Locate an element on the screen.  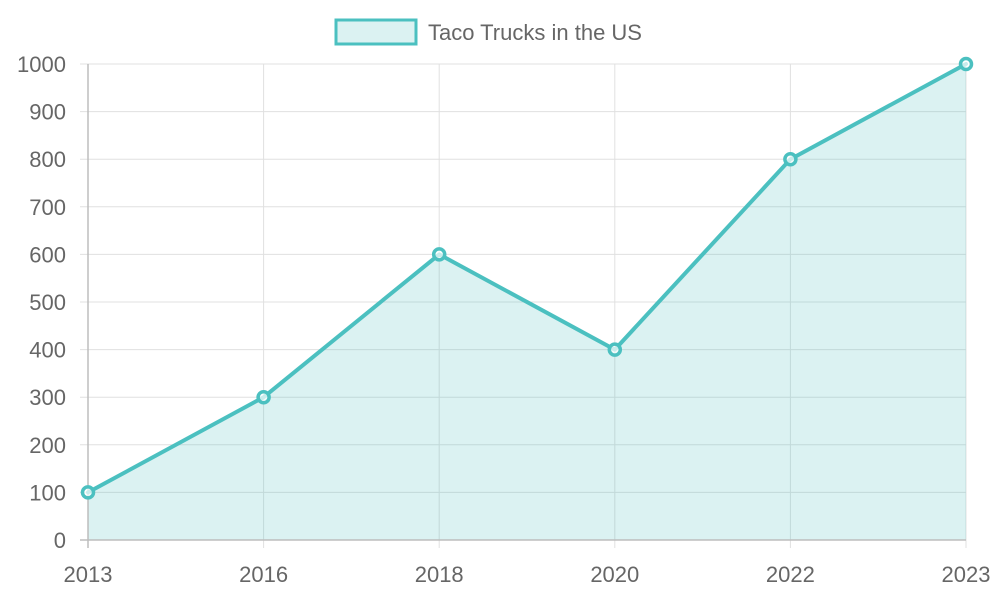
y-tick-label: 1000 is located at coordinates (41, 64).